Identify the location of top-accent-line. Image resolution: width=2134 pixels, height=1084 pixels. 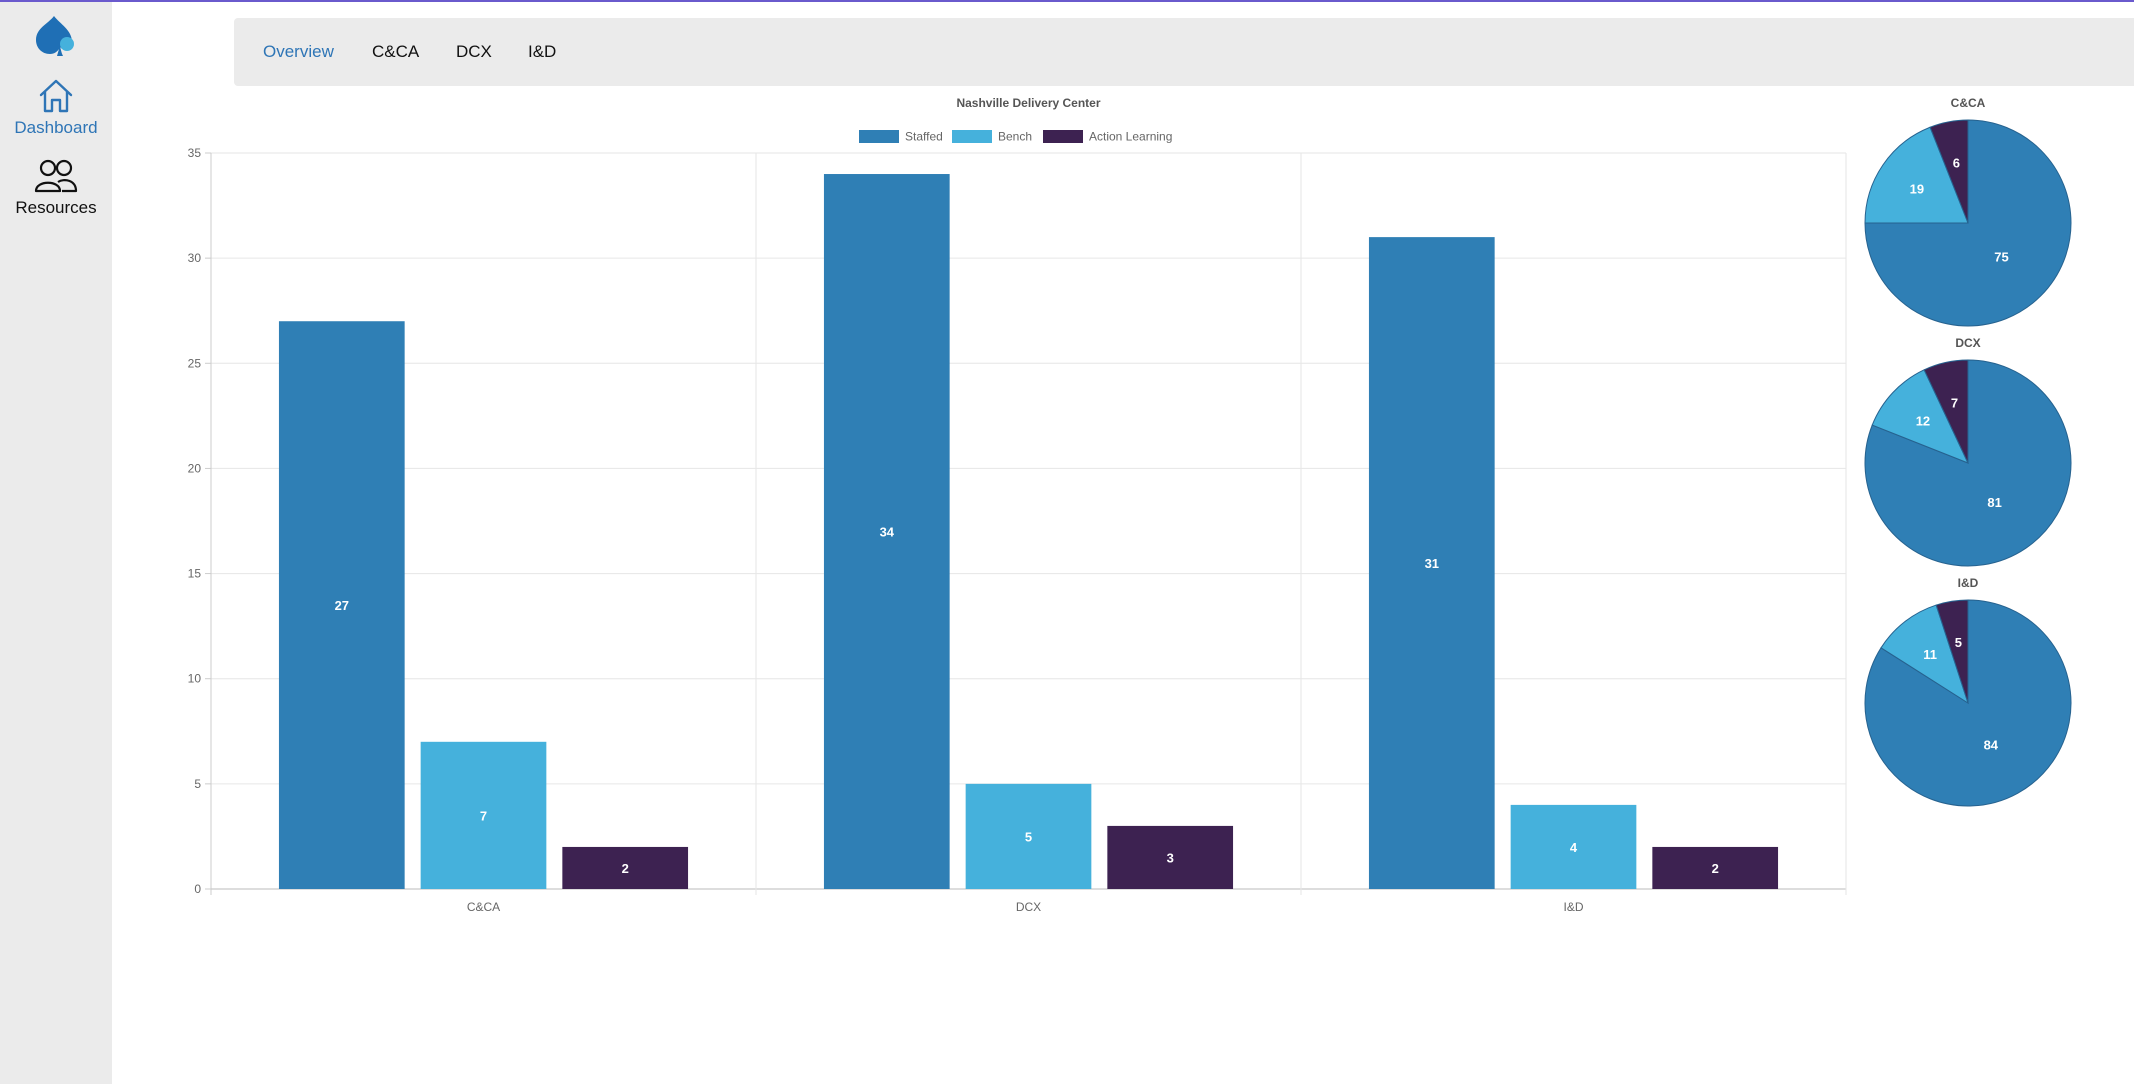
(1067, 1).